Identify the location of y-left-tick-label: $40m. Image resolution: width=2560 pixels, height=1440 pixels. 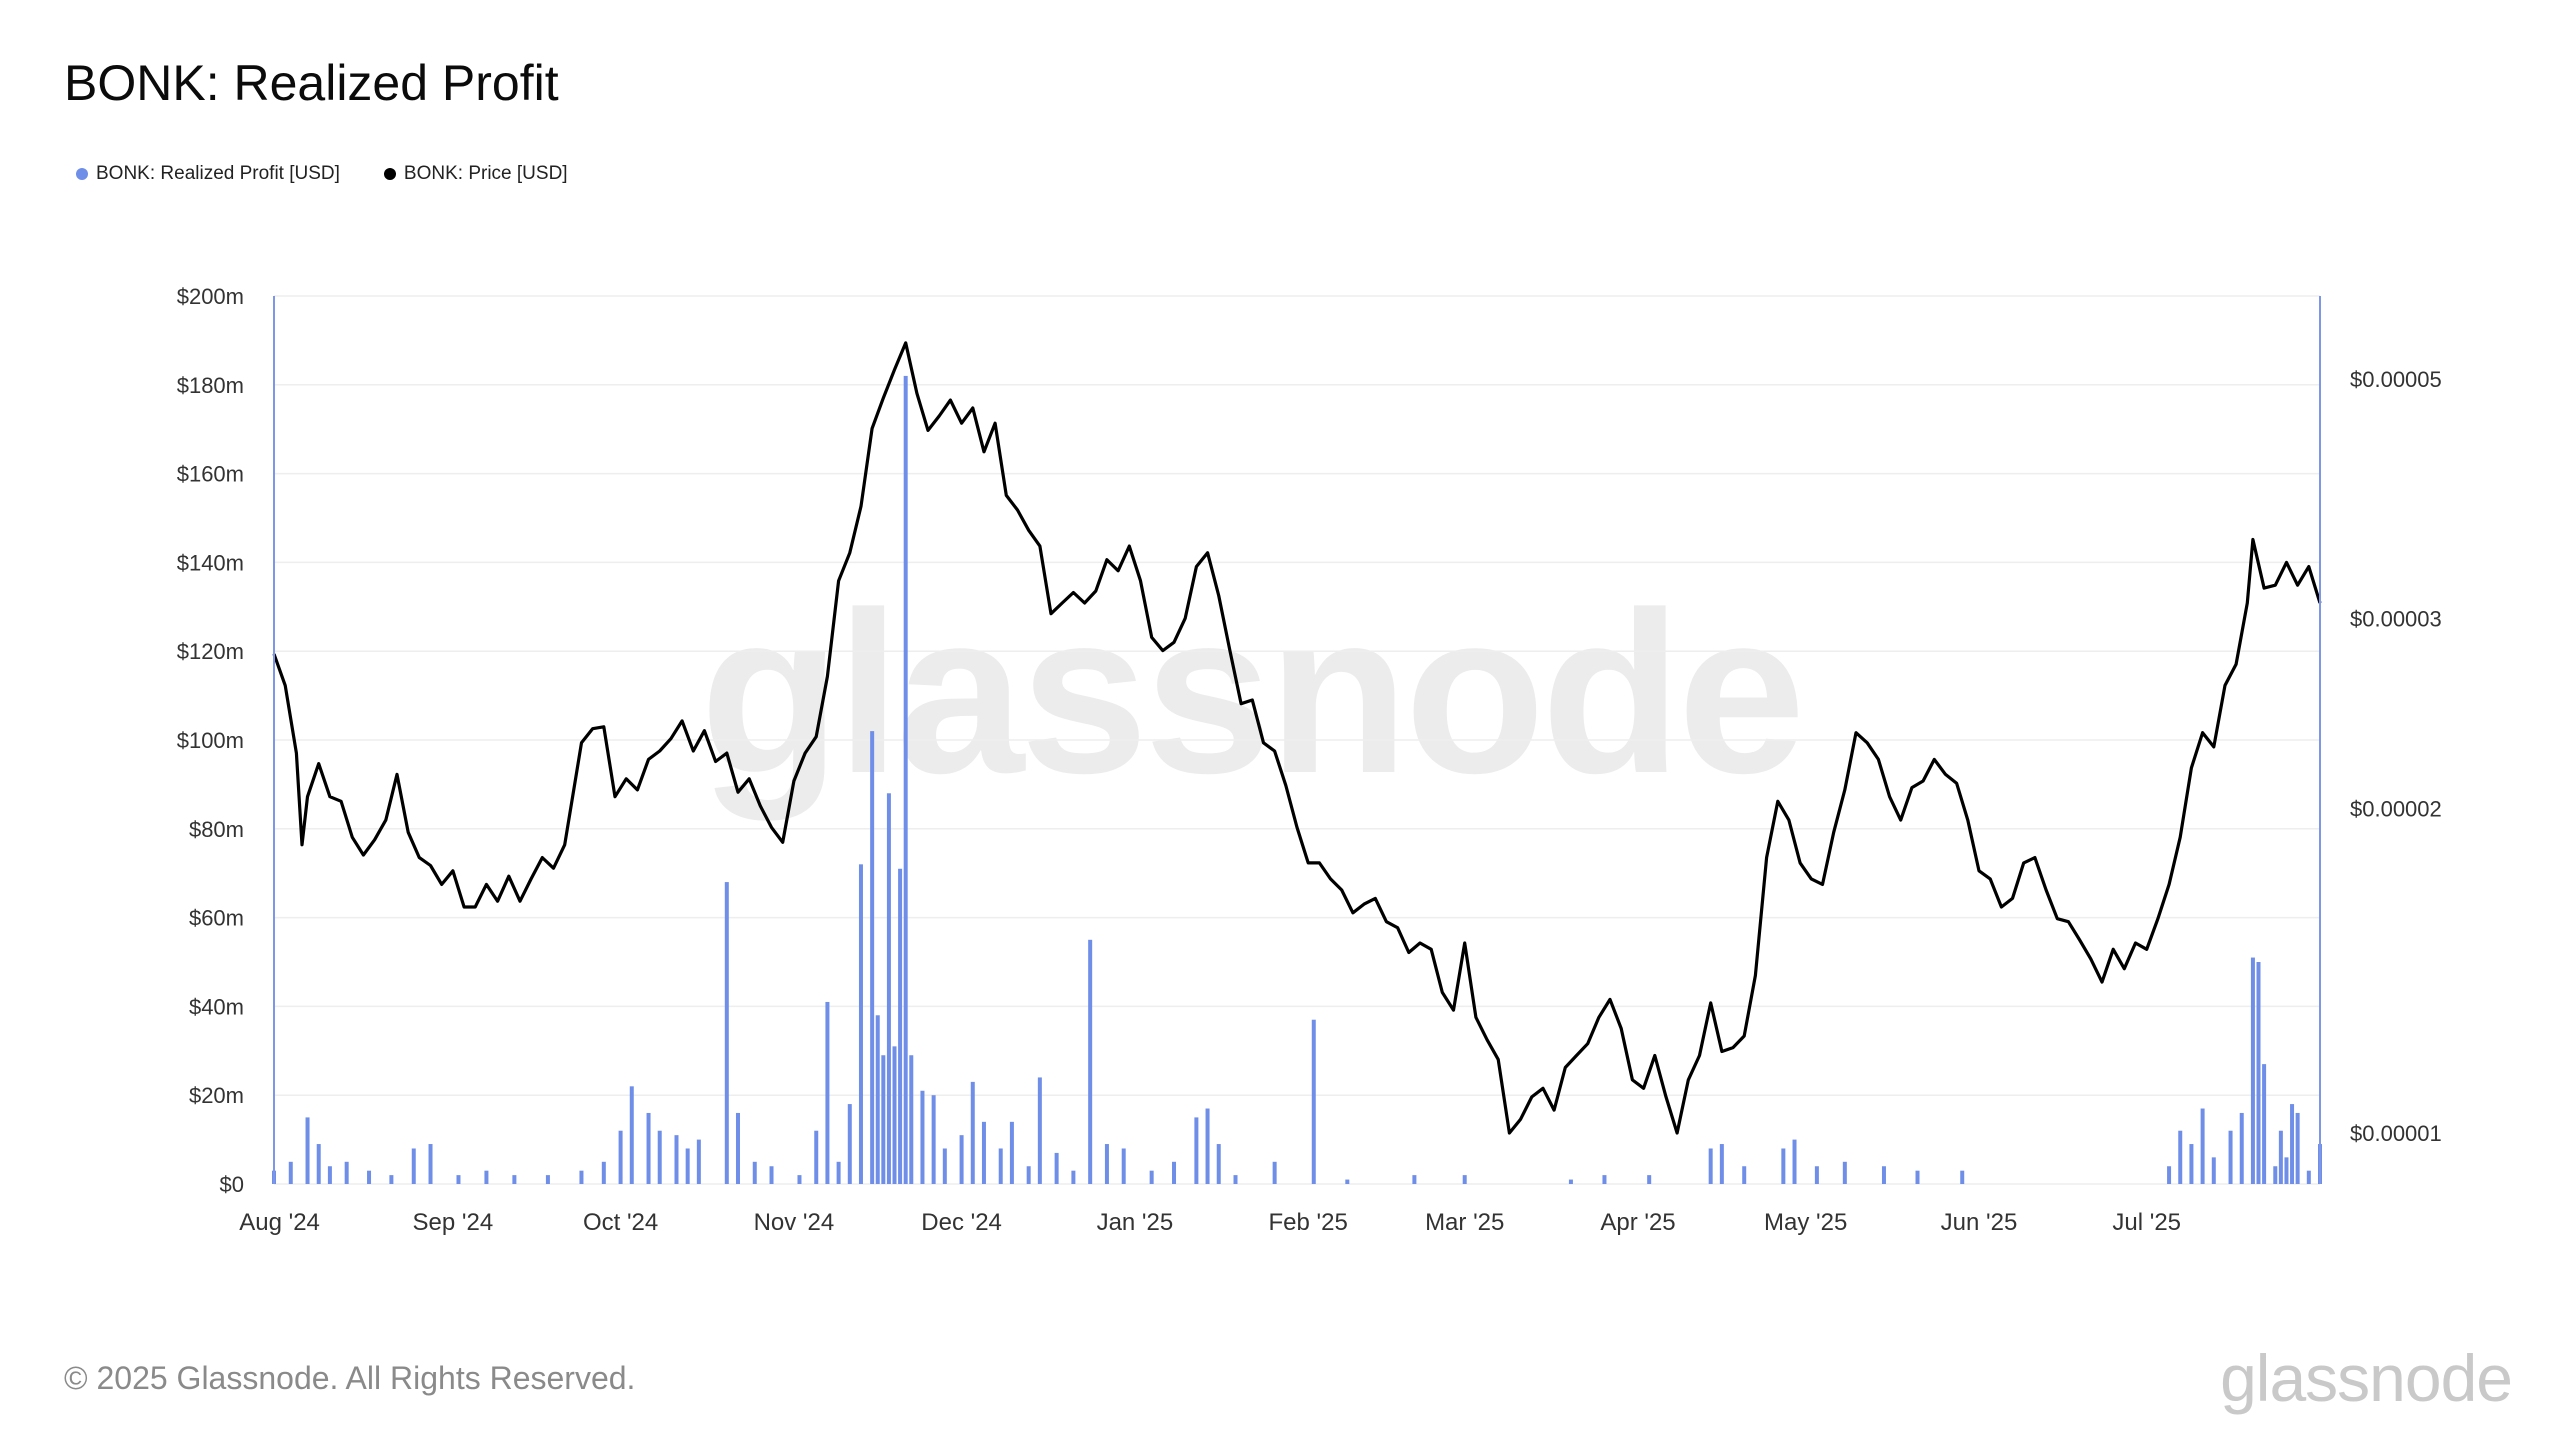
(216, 1006).